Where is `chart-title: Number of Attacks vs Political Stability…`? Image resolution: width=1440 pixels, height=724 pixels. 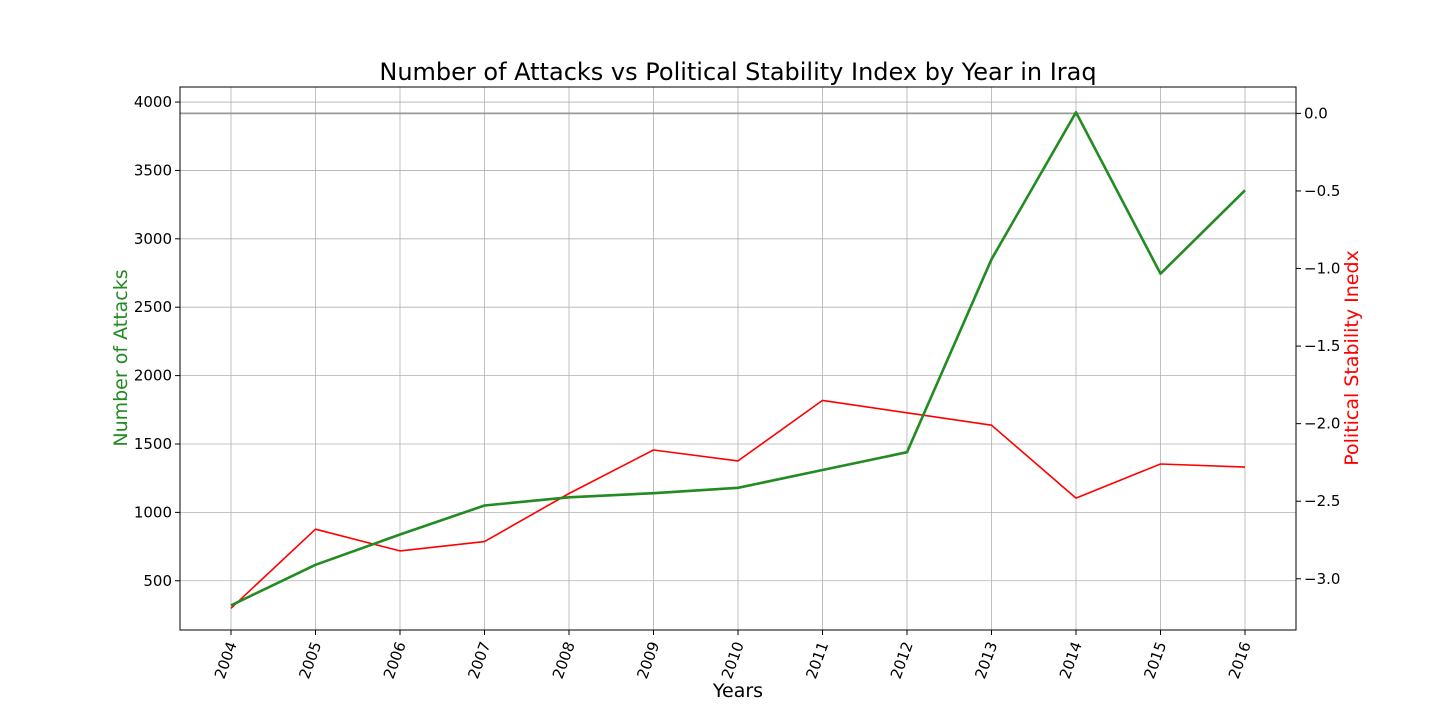 chart-title: Number of Attacks vs Political Stability… is located at coordinates (737, 72).